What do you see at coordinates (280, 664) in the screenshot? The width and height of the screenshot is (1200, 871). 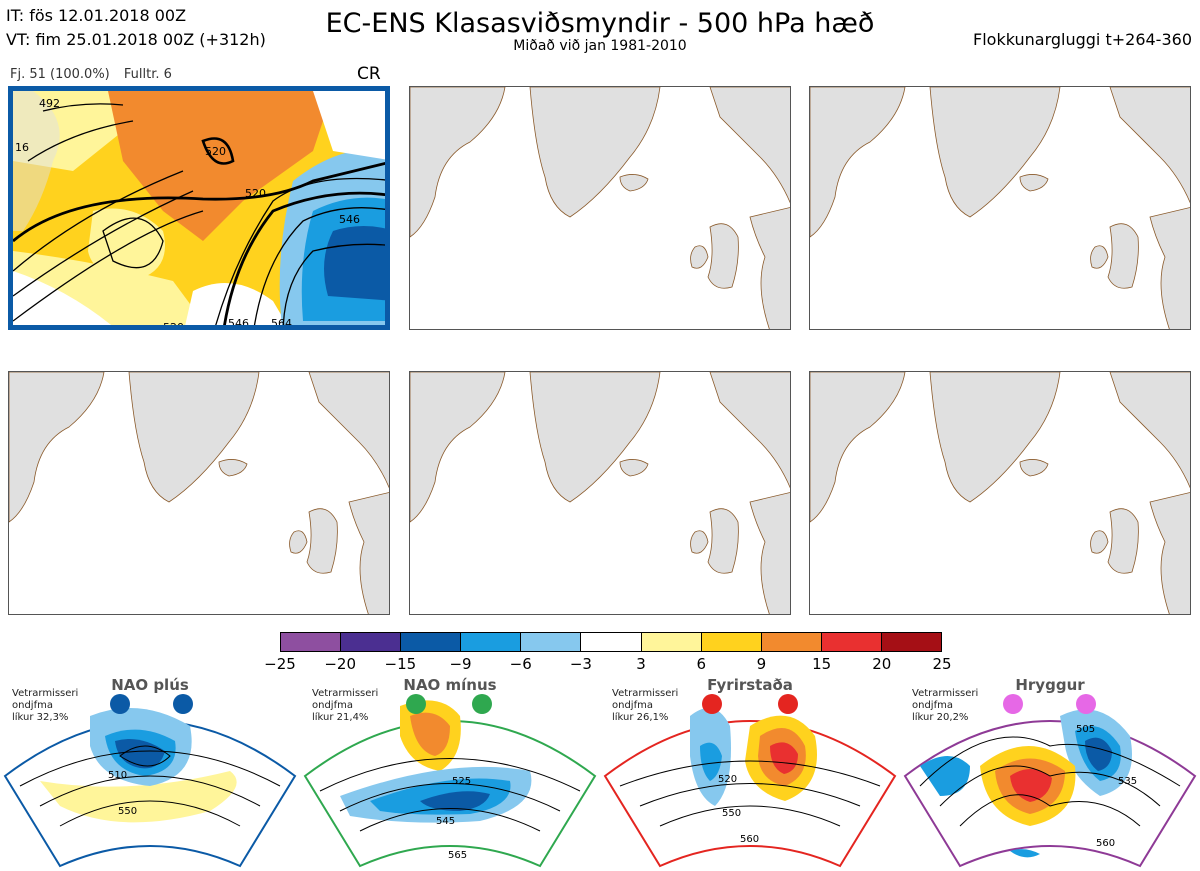 I see `colorbar-tick: −25` at bounding box center [280, 664].